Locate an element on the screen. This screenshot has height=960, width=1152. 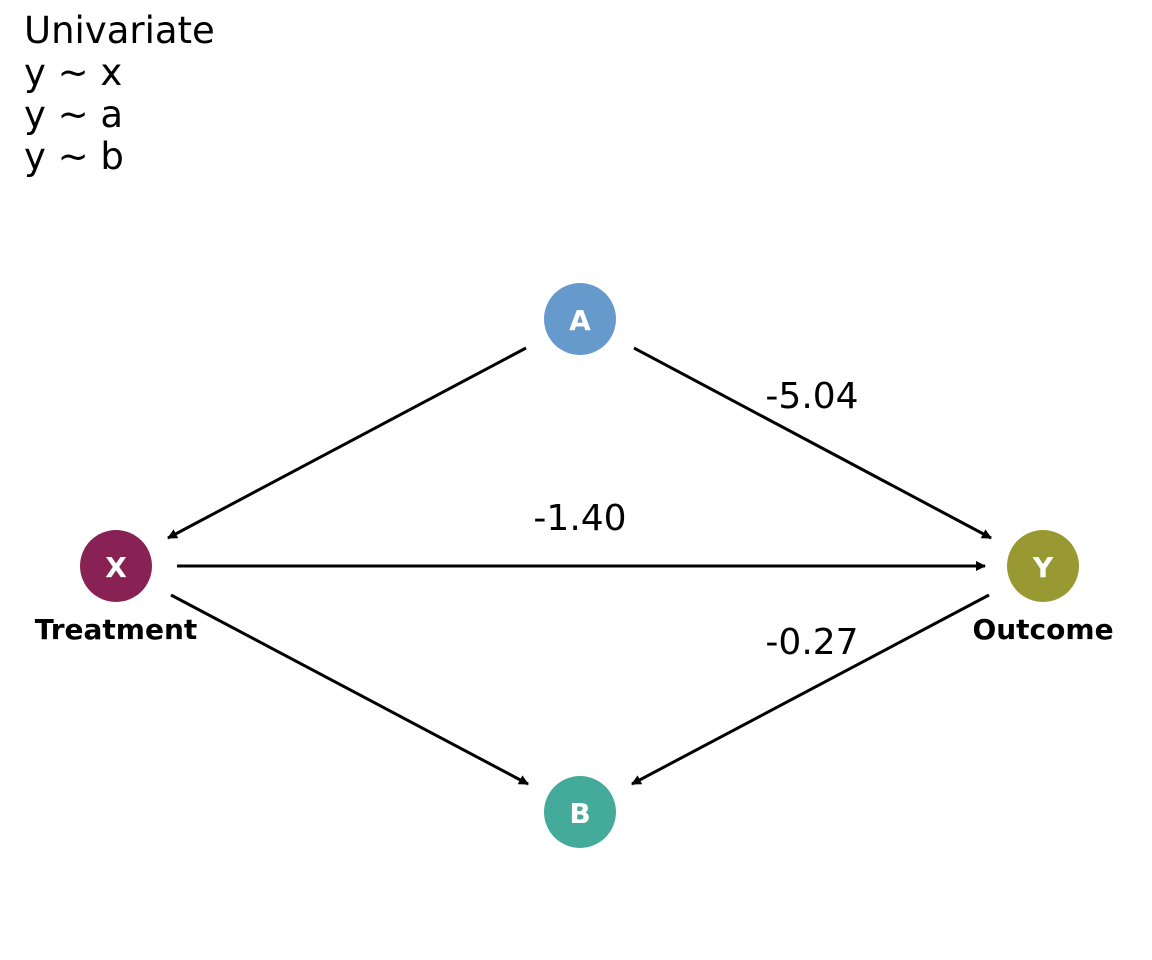
node-y-circle is located at coordinates (1043, 566).